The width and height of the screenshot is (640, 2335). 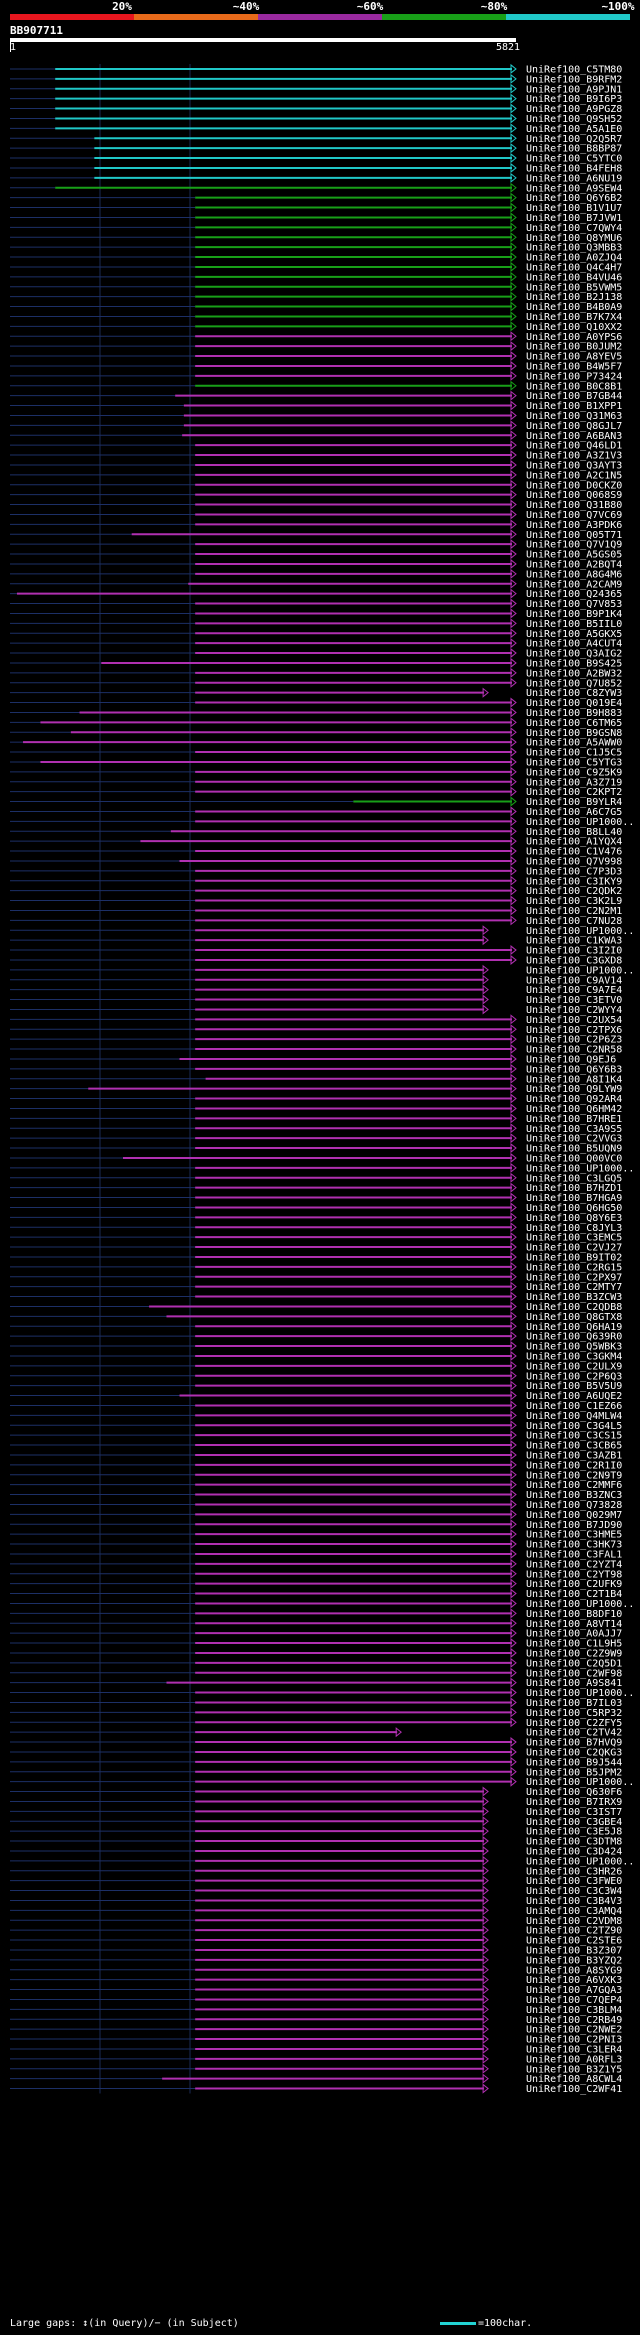 What do you see at coordinates (574, 357) in the screenshot?
I see `hit-label: UniRef100_A8YEV5` at bounding box center [574, 357].